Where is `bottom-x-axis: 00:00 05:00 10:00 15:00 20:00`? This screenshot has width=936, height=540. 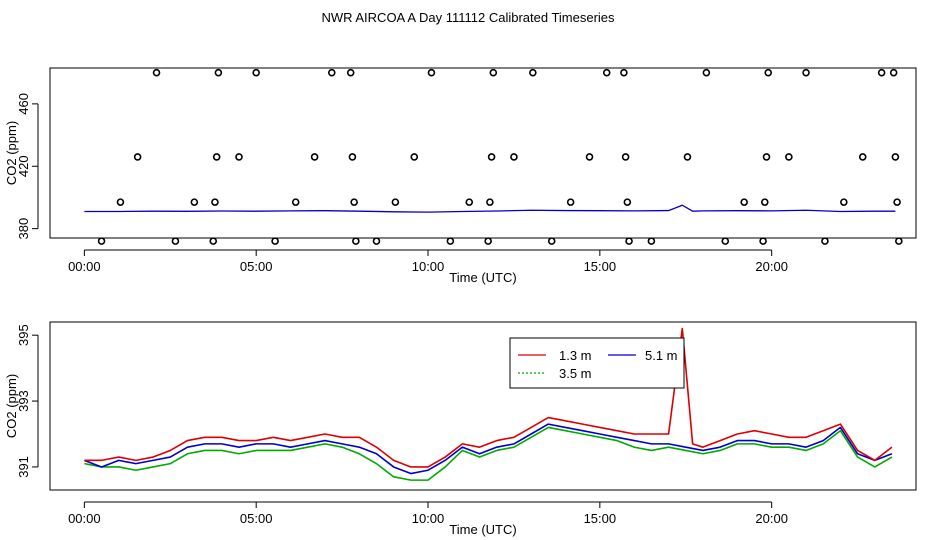
bottom-x-axis: 00:00 05:00 10:00 15:00 20:00 is located at coordinates (428, 513).